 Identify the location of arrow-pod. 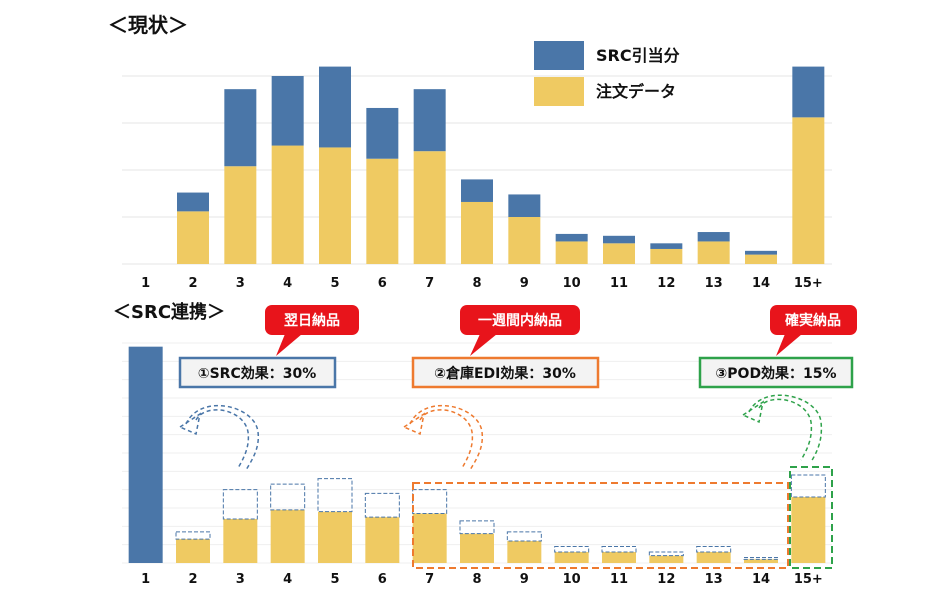
(782, 428).